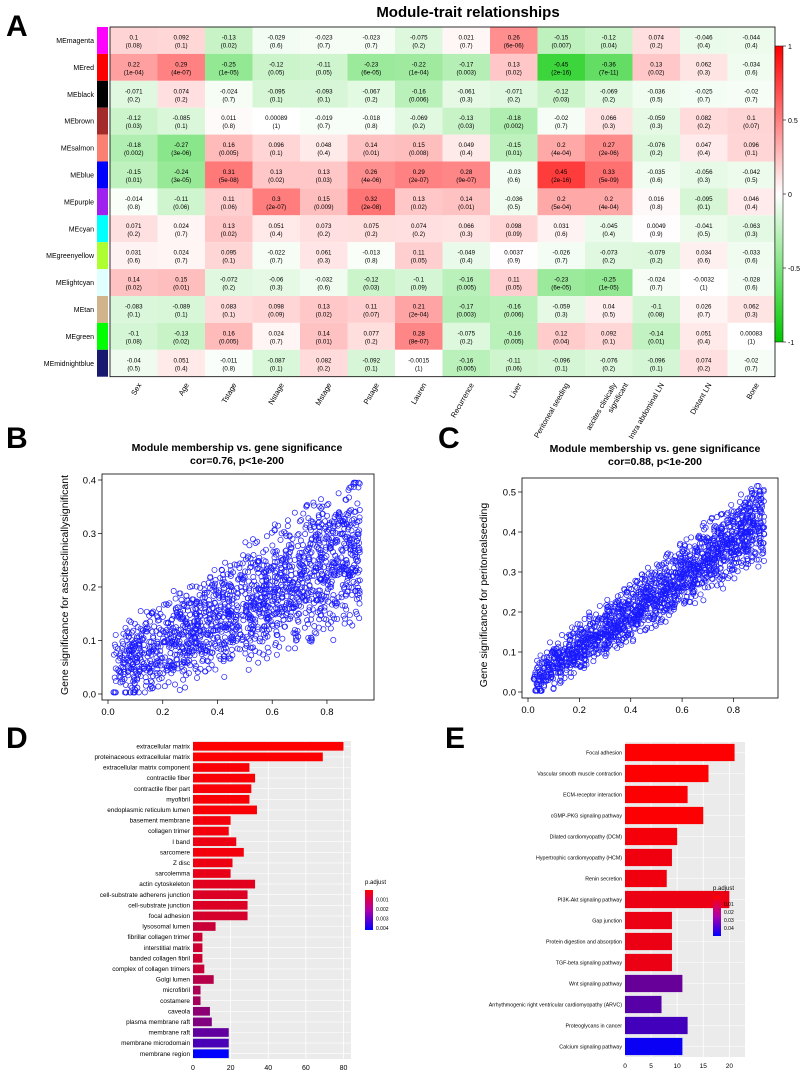 This screenshot has height=1077, width=805. I want to click on heatmap-cell-pvalue: (0.03), so click(466, 126).